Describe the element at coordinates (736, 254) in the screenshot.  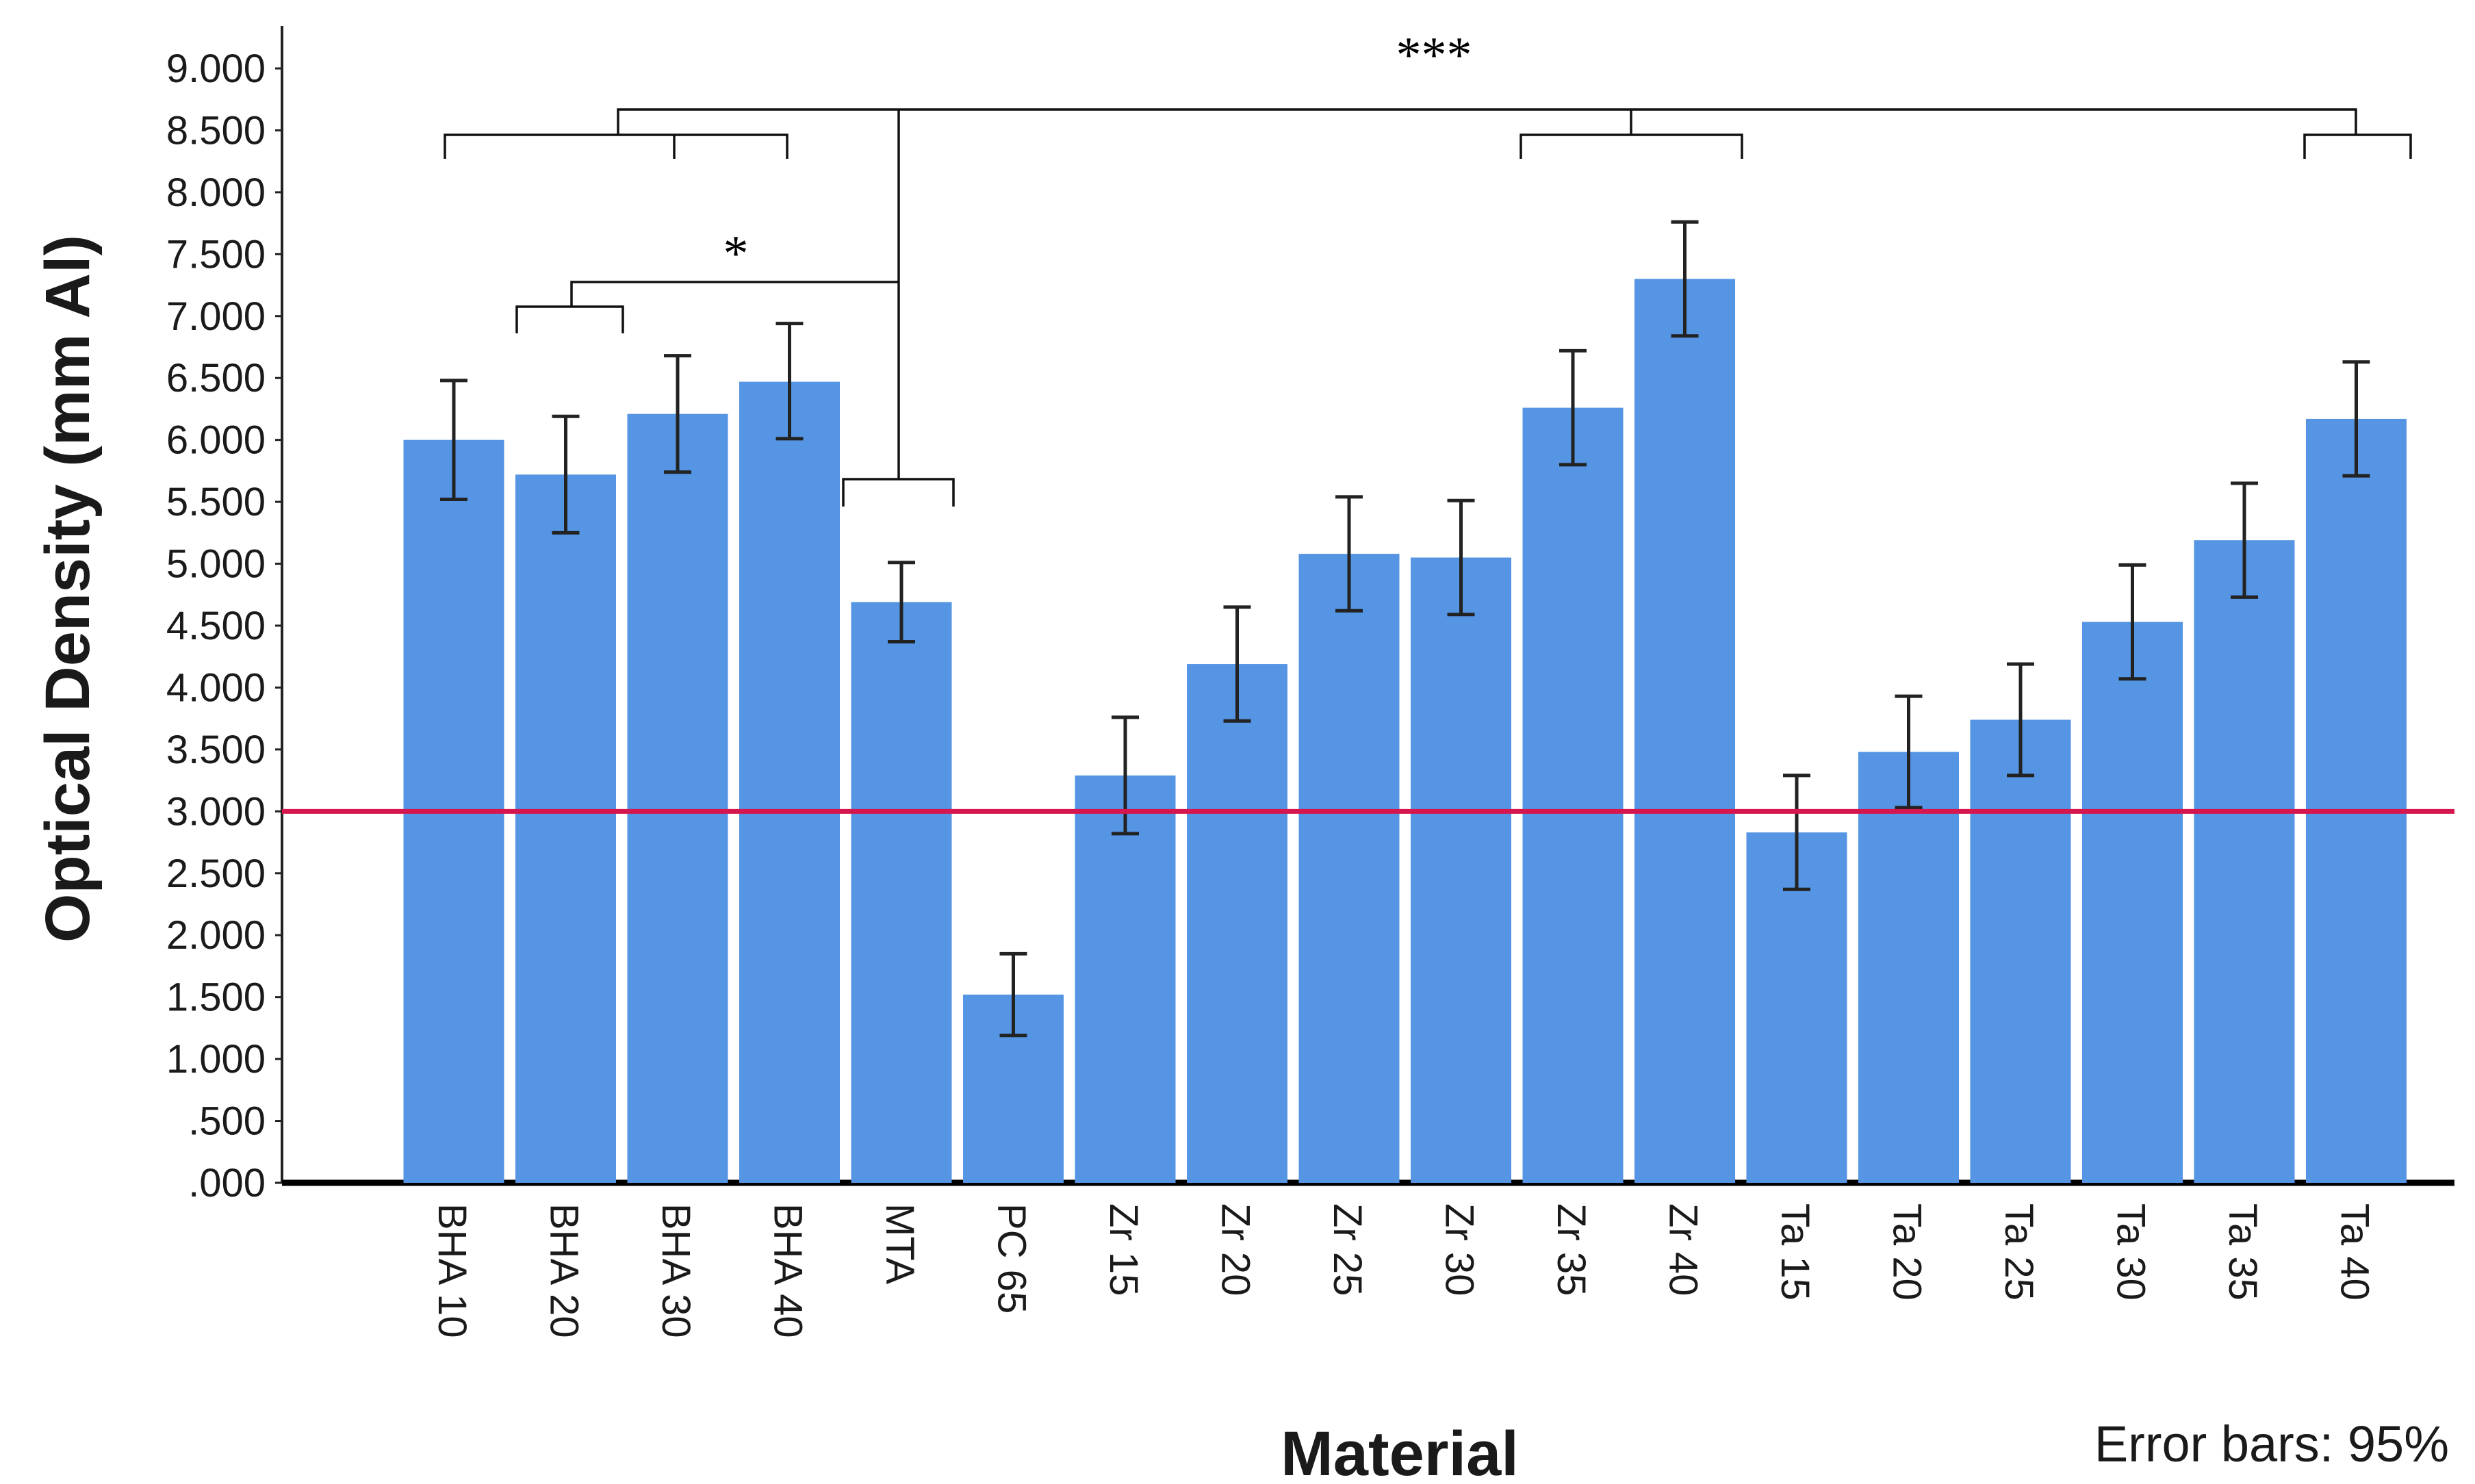
I see `significance-marker-inner: *` at that location.